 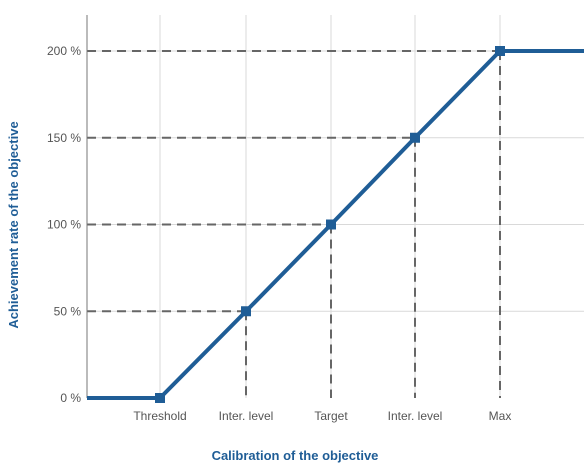 I want to click on x-axis-title: Calibration of the objective, so click(x=295, y=455).